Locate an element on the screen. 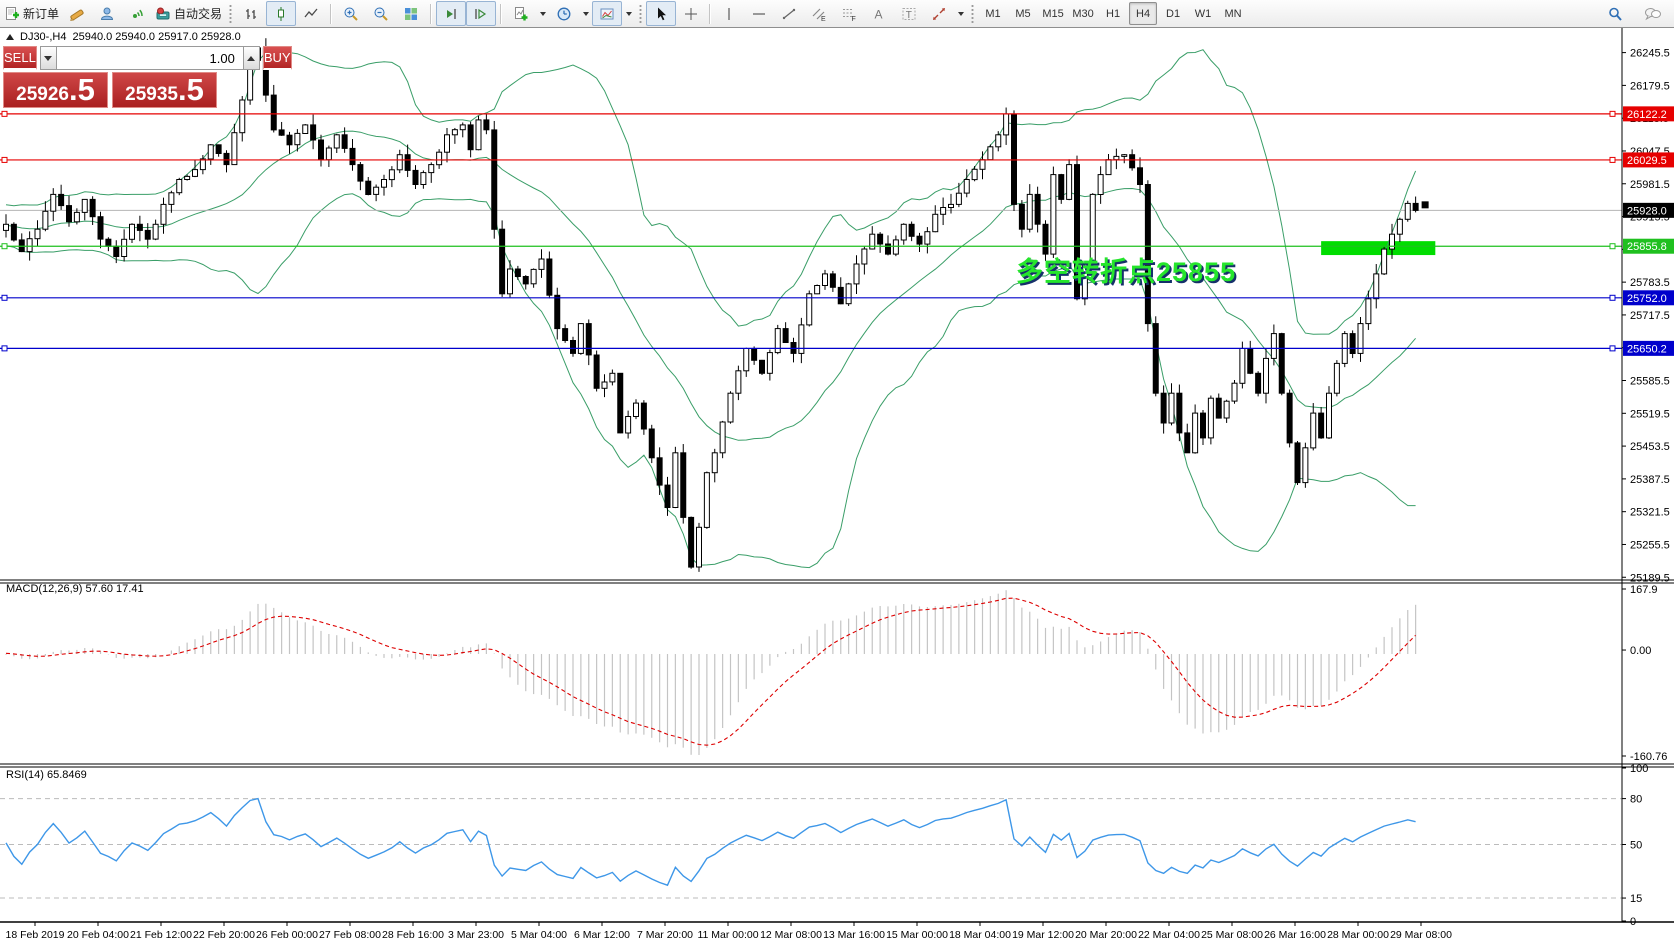  crayon-button is located at coordinates (77, 13).